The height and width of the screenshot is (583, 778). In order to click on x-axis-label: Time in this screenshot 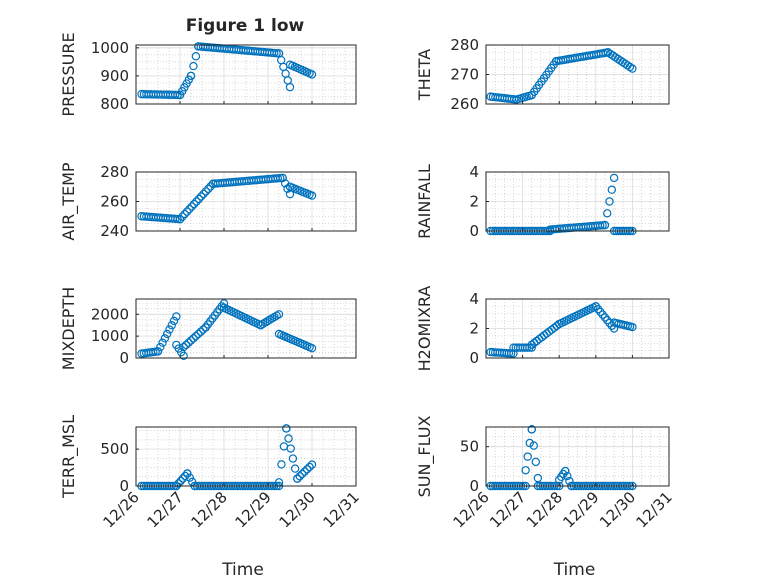, I will do `click(574, 570)`.